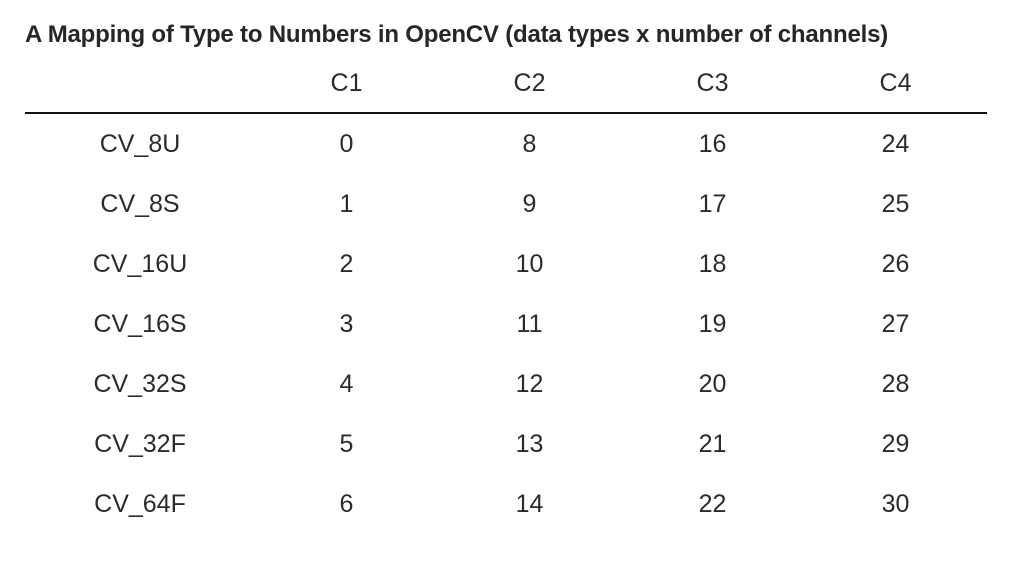 This screenshot has width=1024, height=585. What do you see at coordinates (506, 504) in the screenshot?
I see `table-row-cv-64f: CV_64F 6 14 22 30` at bounding box center [506, 504].